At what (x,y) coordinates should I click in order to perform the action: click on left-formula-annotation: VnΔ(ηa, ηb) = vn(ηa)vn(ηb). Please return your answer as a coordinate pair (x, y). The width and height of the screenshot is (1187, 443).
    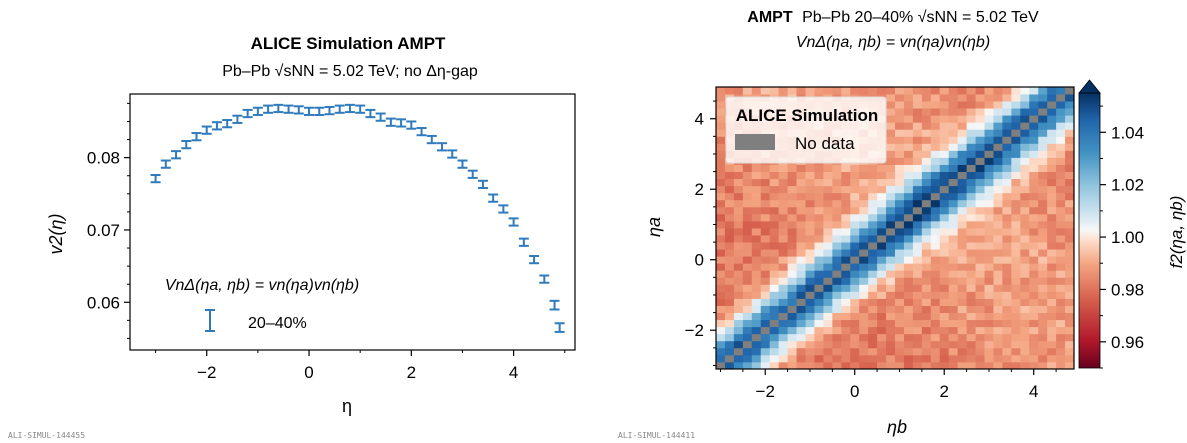
    Looking at the image, I should click on (262, 285).